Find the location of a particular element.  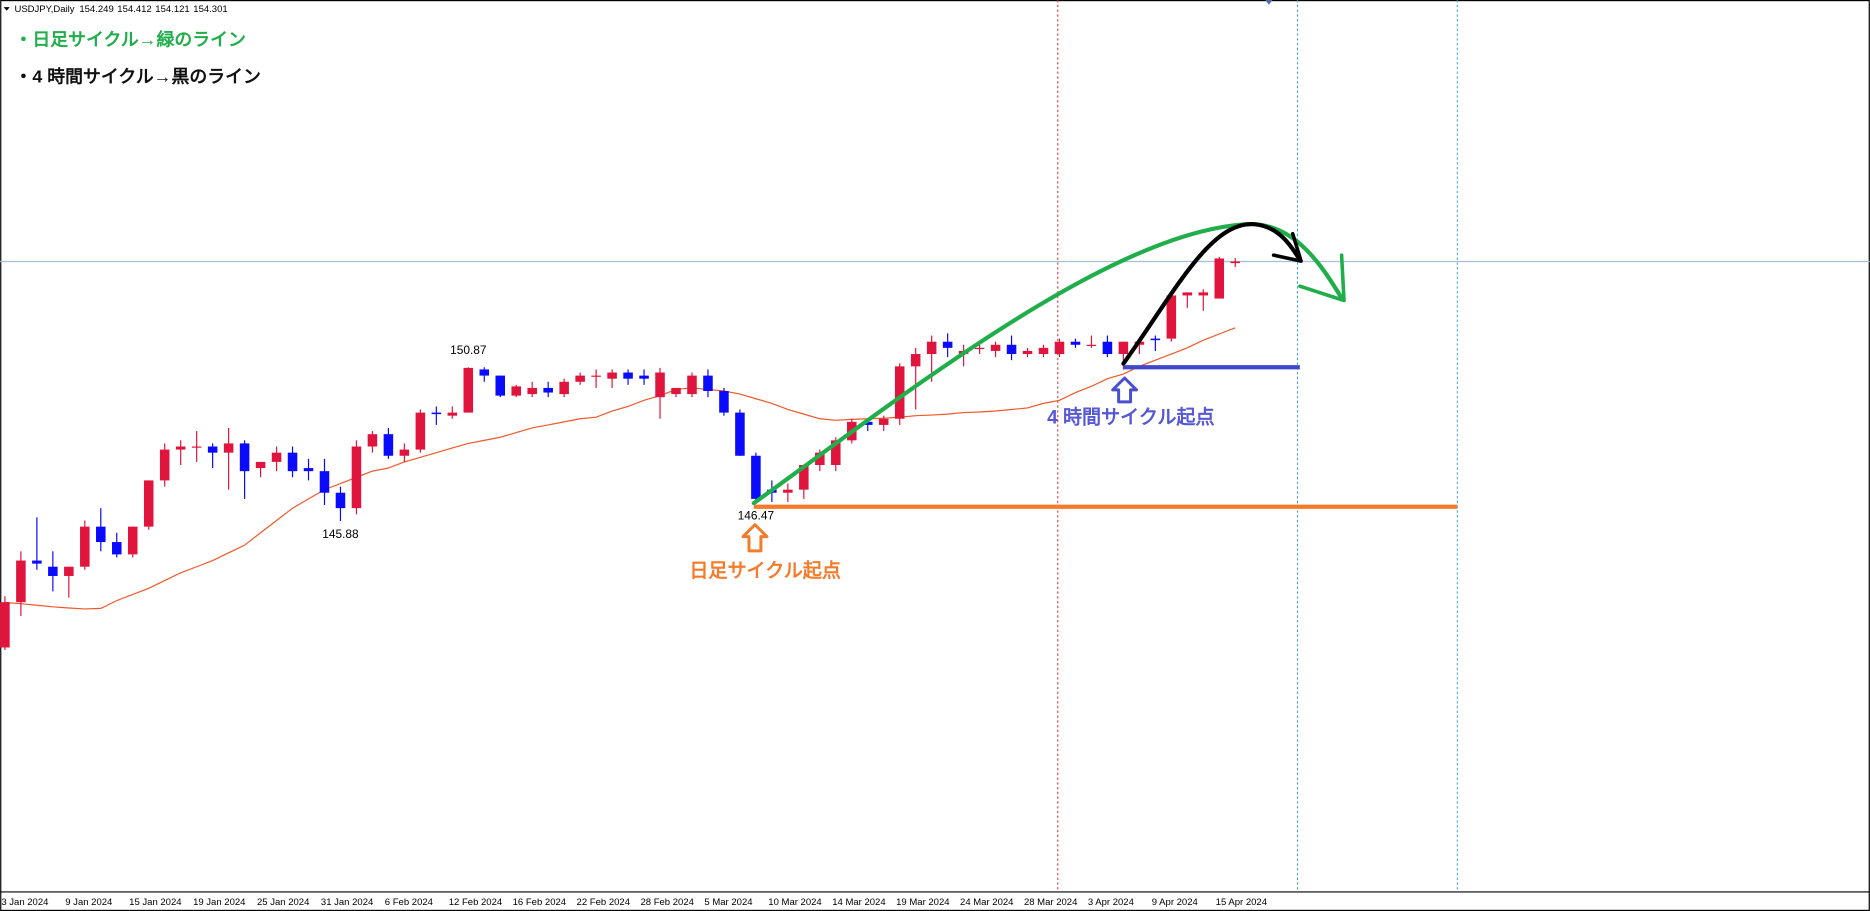

chart-header: USDJPY,Daily 154.249 154.412 154.121 154.301 is located at coordinates (120, 9).